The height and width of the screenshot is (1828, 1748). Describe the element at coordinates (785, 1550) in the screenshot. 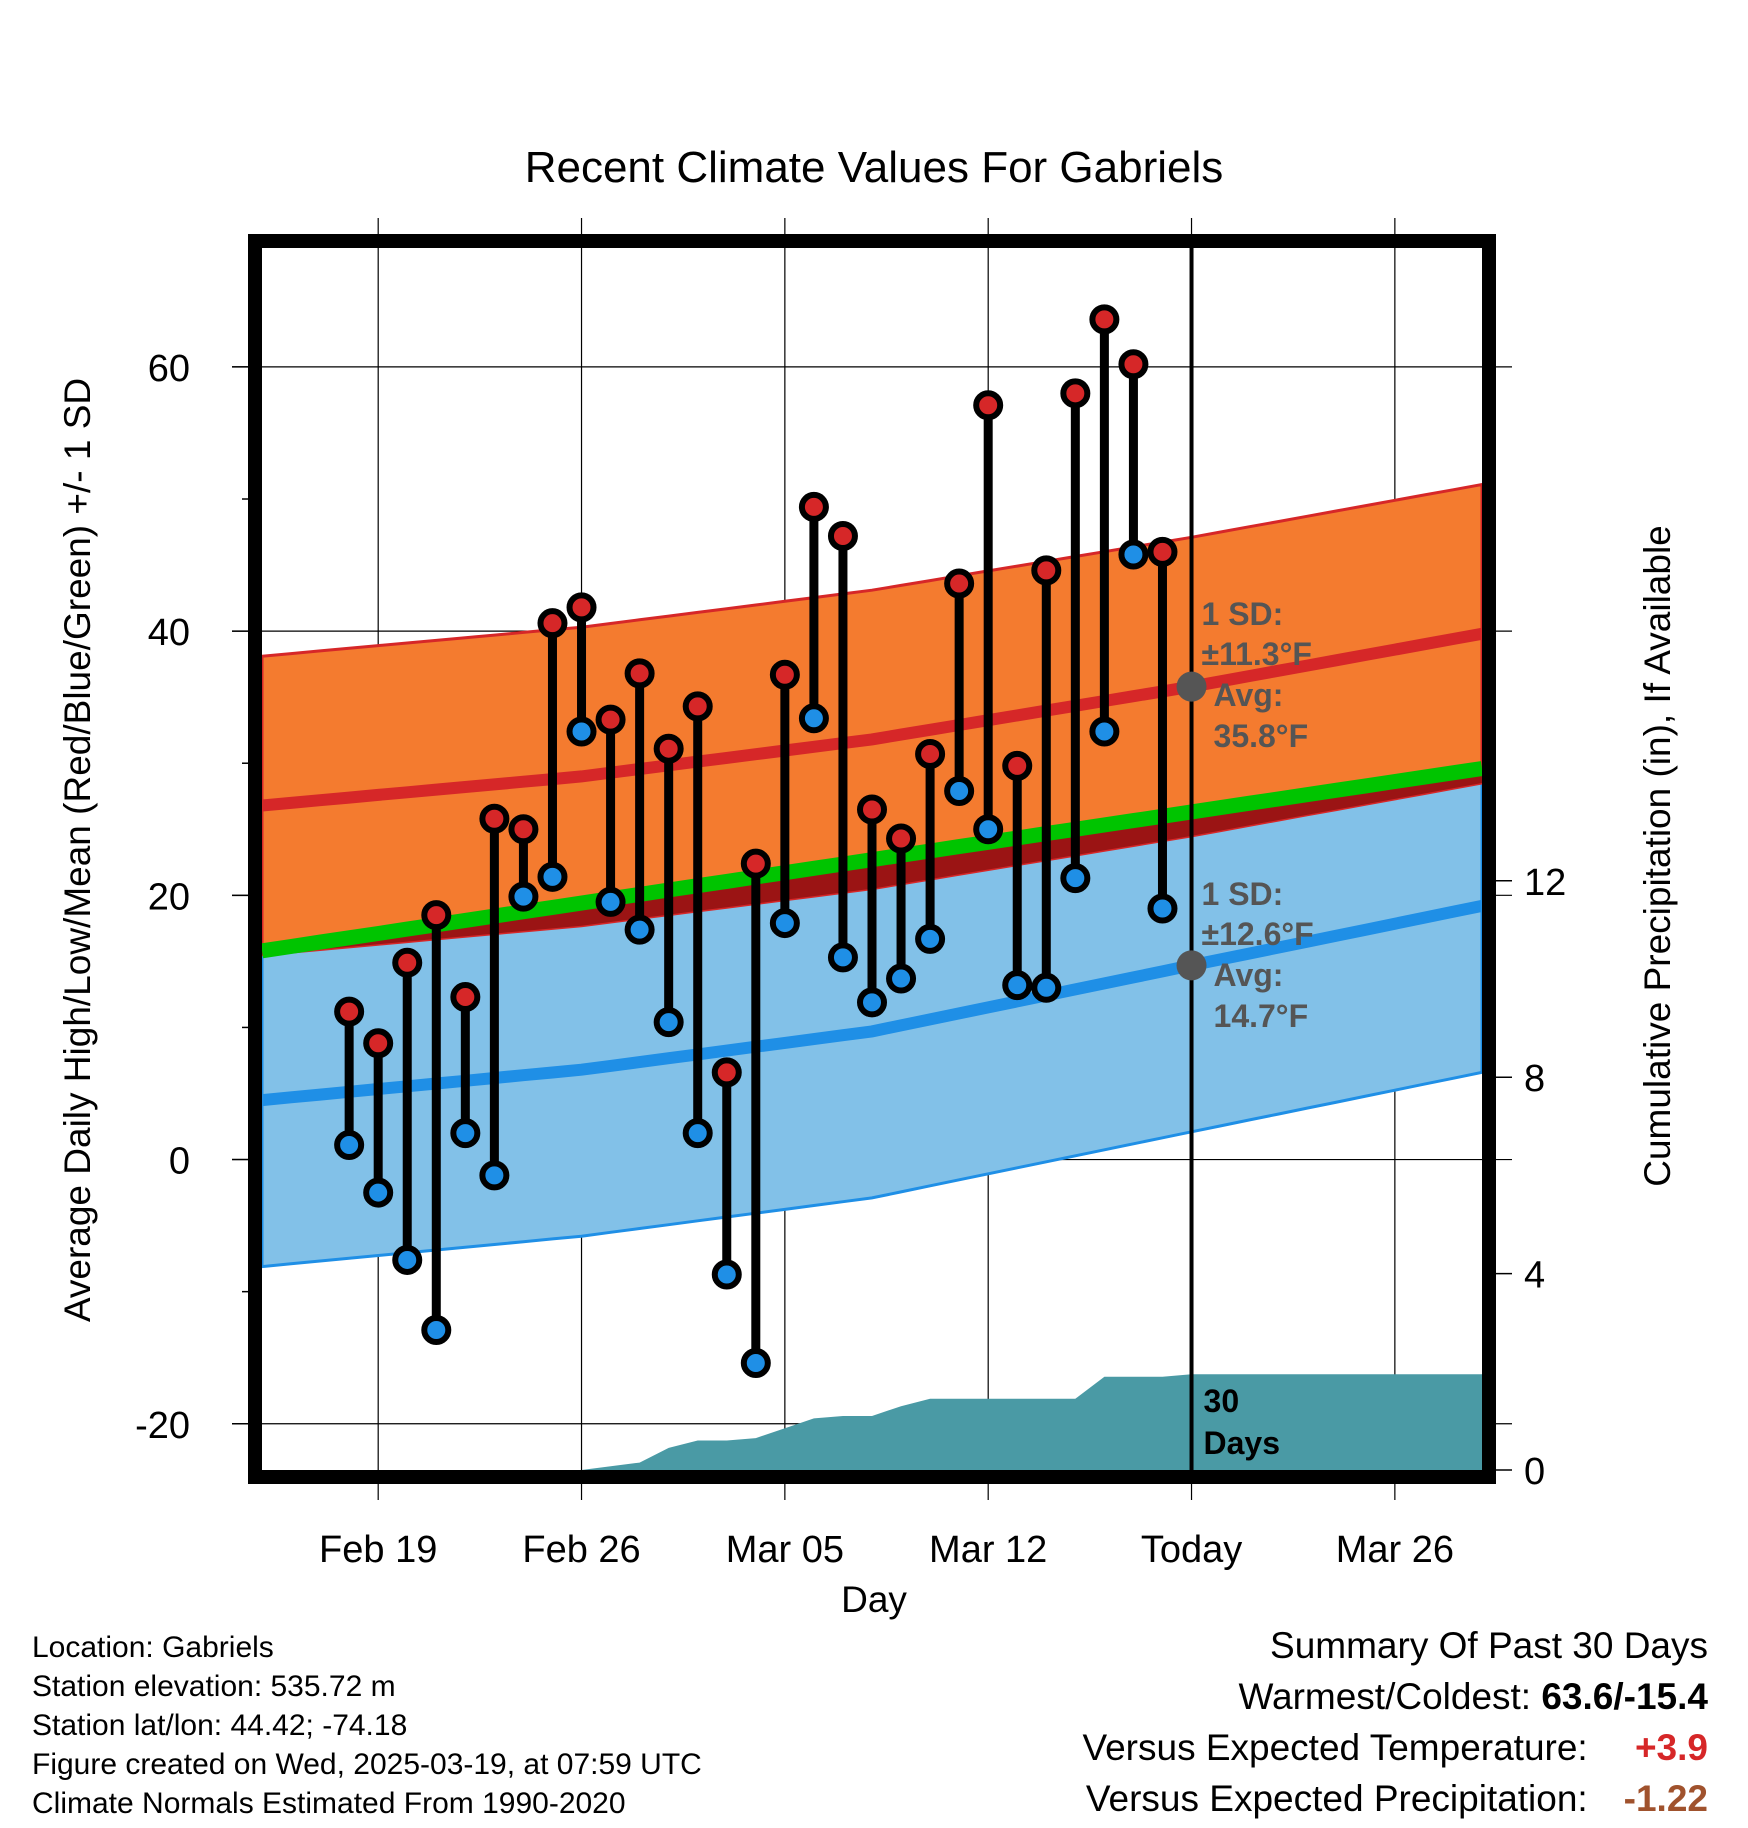

I see `x-tick-label: Mar 05` at that location.